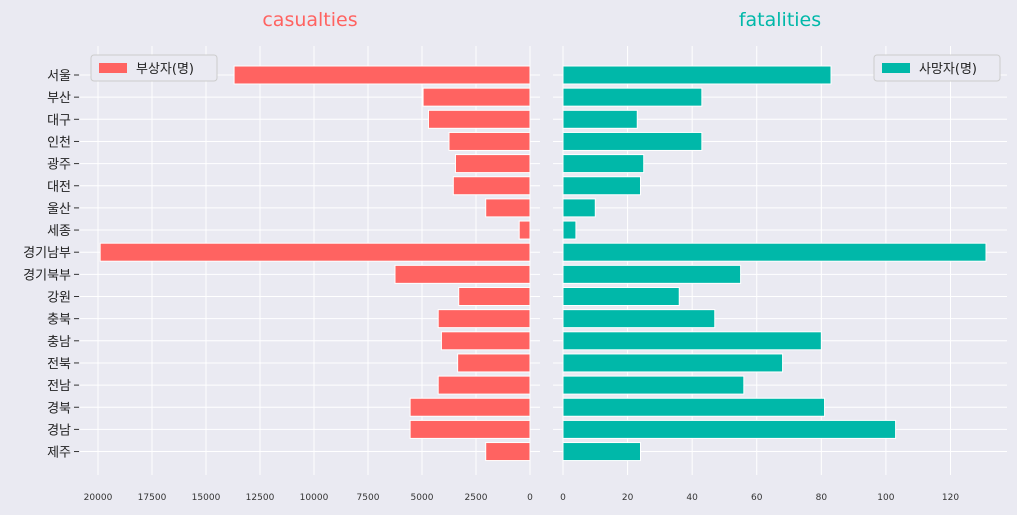  Describe the element at coordinates (59, 209) in the screenshot. I see `category-label: 울산` at that location.